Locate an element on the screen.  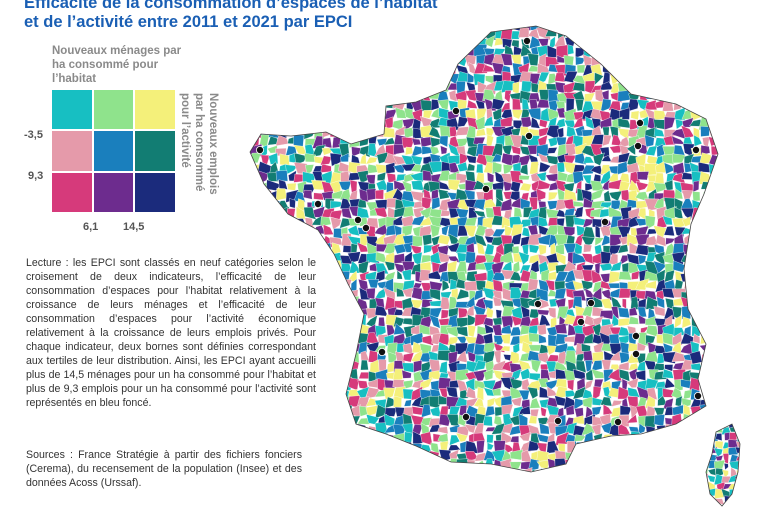
legend-y-tick-2: 9,3 is located at coordinates (36, 176).